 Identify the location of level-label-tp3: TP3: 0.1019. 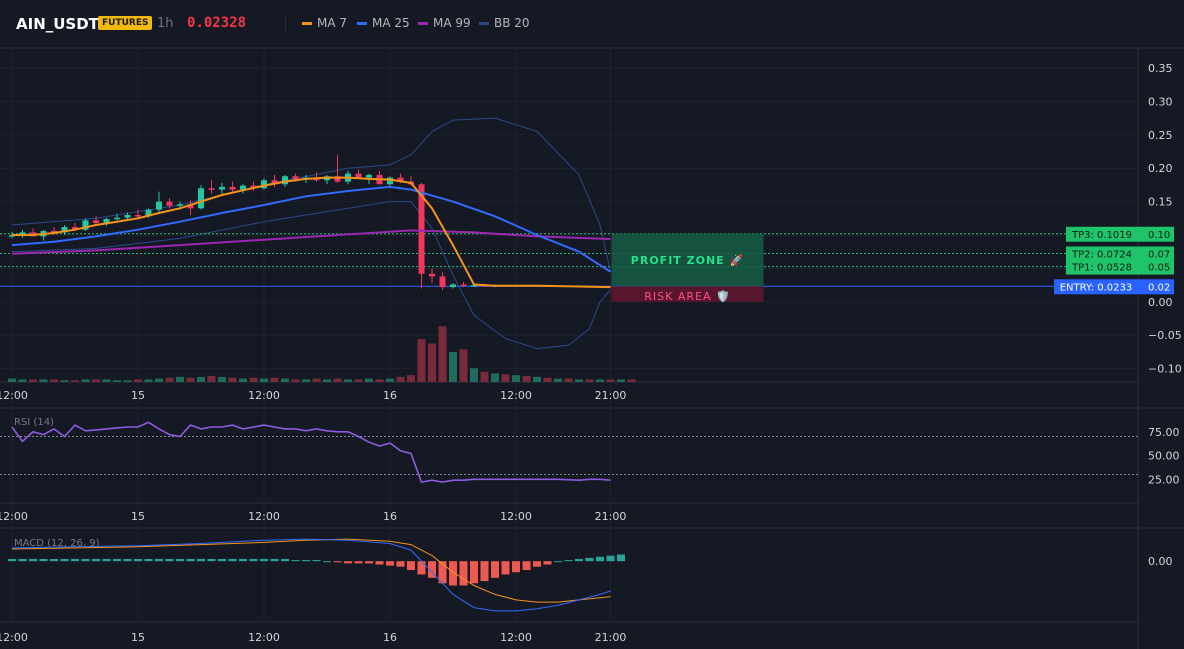
(1101, 235).